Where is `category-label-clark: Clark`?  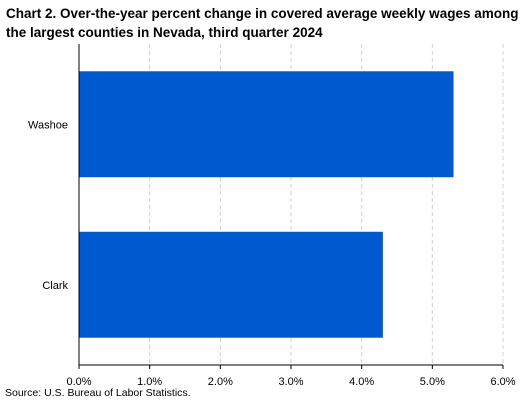
category-label-clark: Clark is located at coordinates (55, 286).